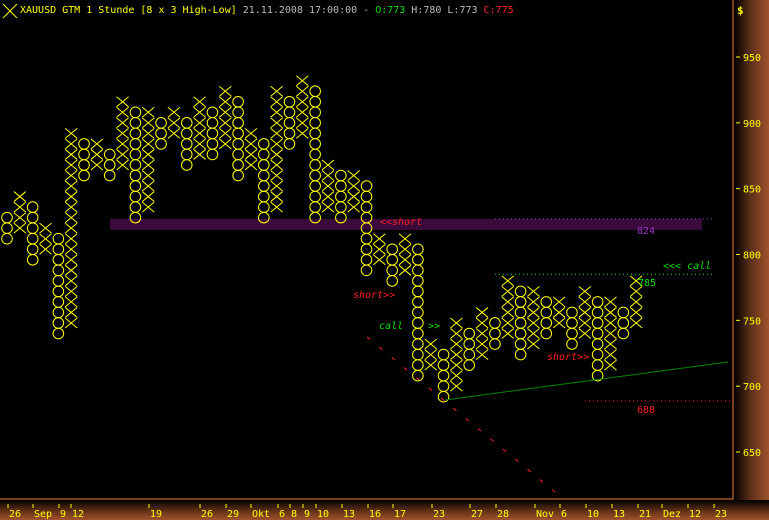 The image size is (769, 520). Describe the element at coordinates (721, 514) in the screenshot. I see `x-tick-label: 23` at that location.